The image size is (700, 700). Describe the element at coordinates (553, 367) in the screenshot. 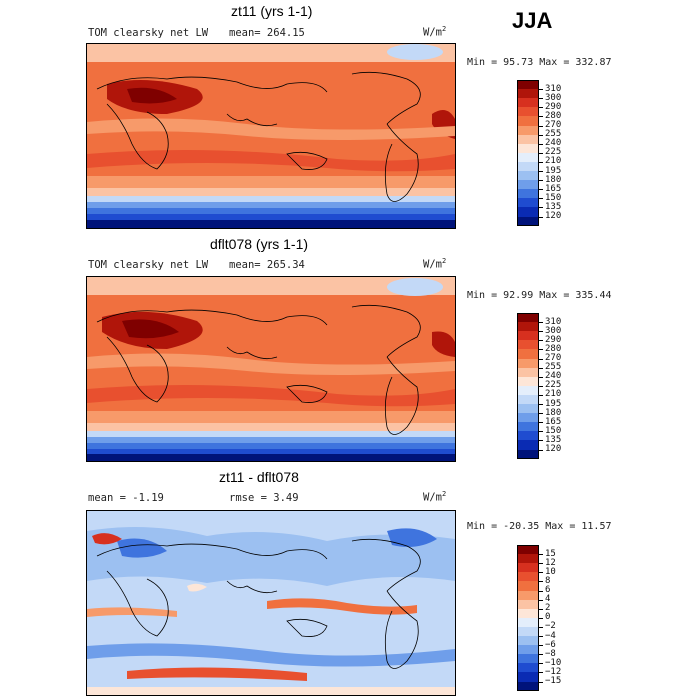

I see `panel-2-colorbar-label: 255` at that location.